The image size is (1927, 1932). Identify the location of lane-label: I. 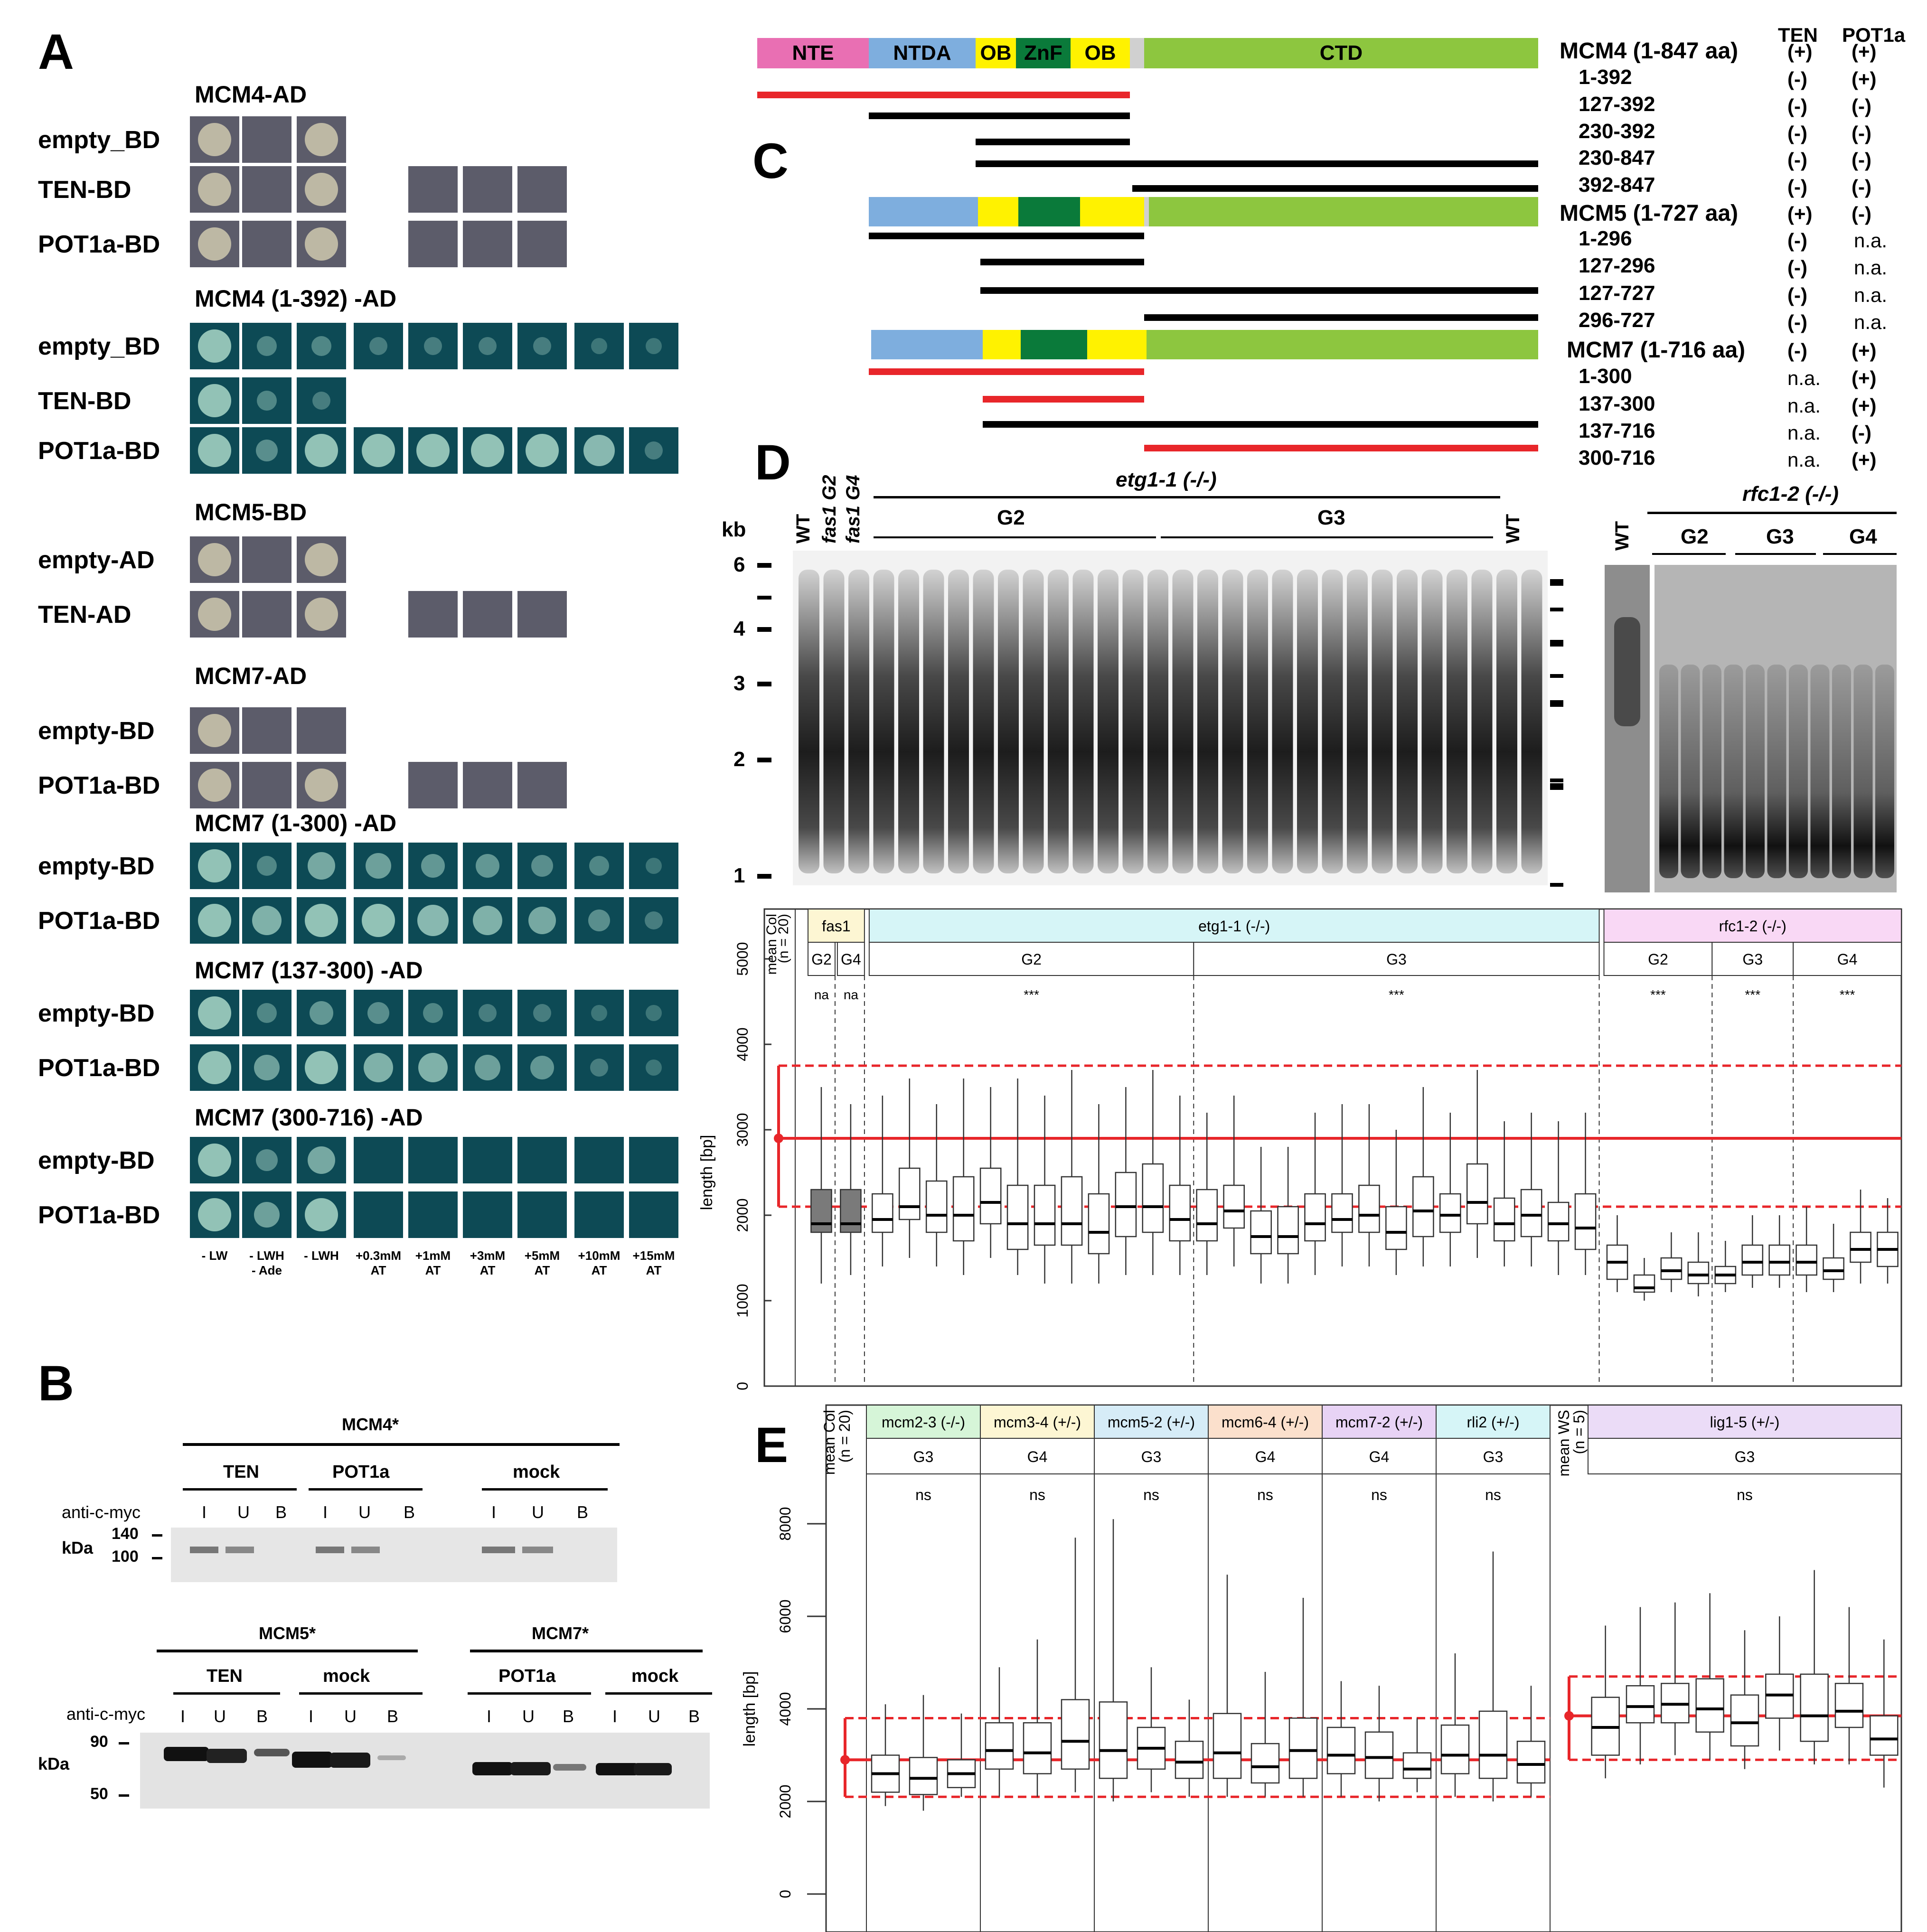
(183, 1717).